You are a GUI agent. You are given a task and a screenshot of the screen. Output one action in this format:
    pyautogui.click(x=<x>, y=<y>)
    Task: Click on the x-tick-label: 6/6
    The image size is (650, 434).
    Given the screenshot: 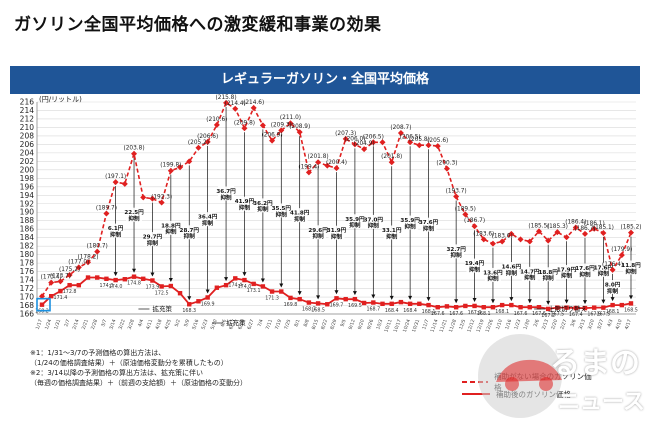 What is the action you would take?
    pyautogui.click(x=224, y=323)
    